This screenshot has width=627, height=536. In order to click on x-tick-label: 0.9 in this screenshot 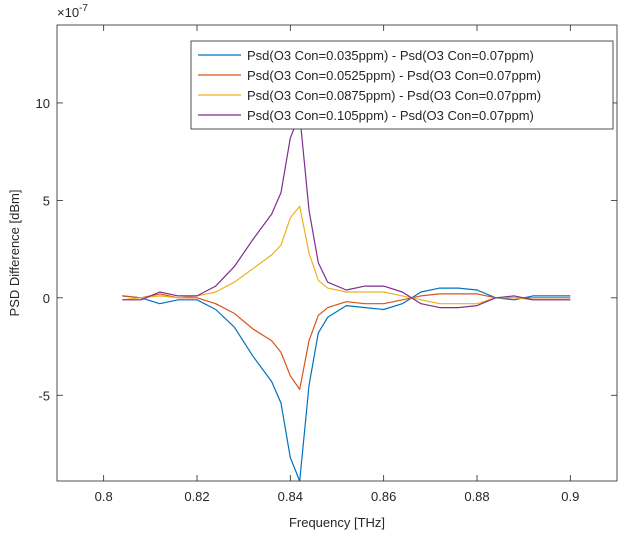, I will do `click(570, 496)`.